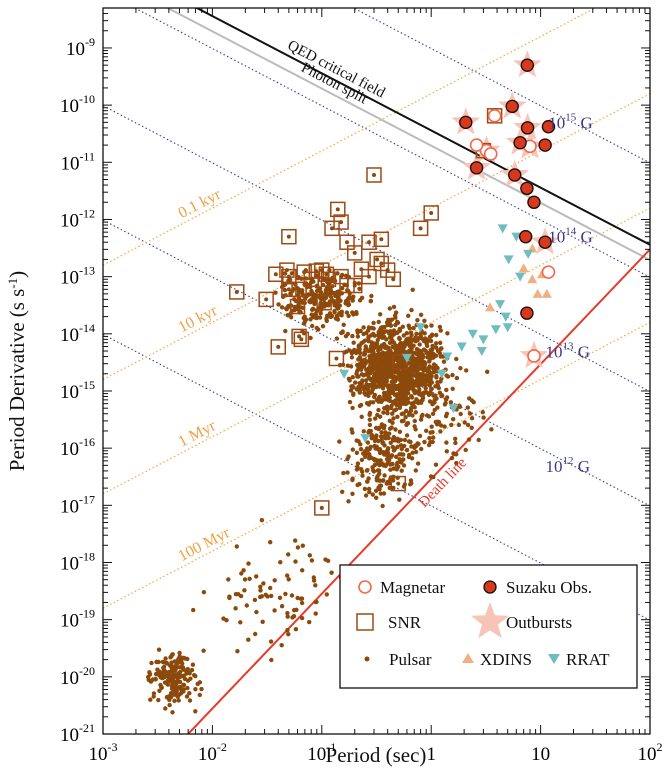  Describe the element at coordinates (376, 755) in the screenshot. I see `x-axis-title: Period (sec)` at that location.